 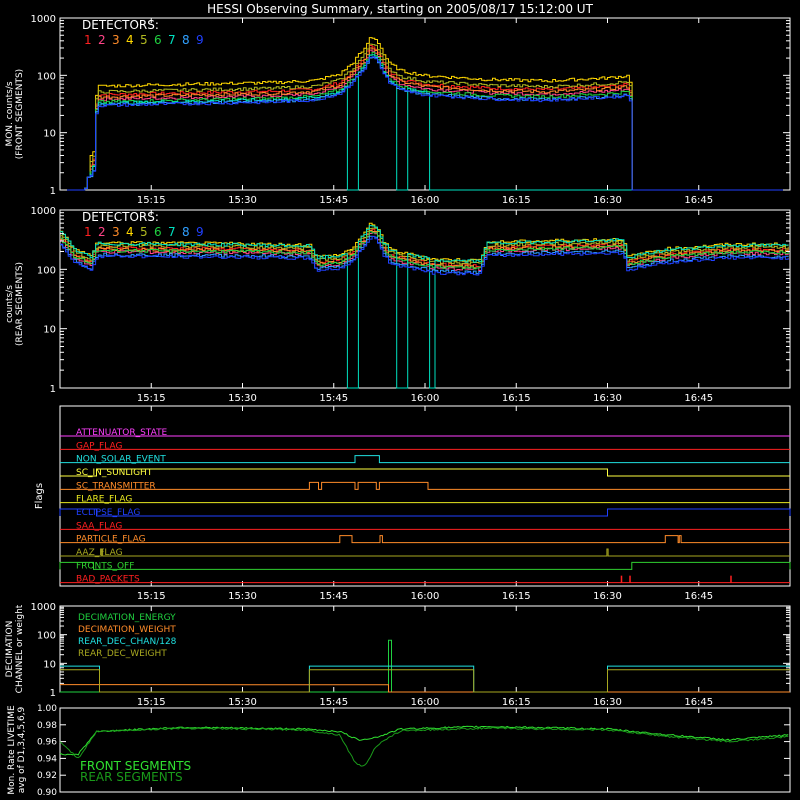 I want to click on decimation-xtick-label: 16:15, so click(x=516, y=702).